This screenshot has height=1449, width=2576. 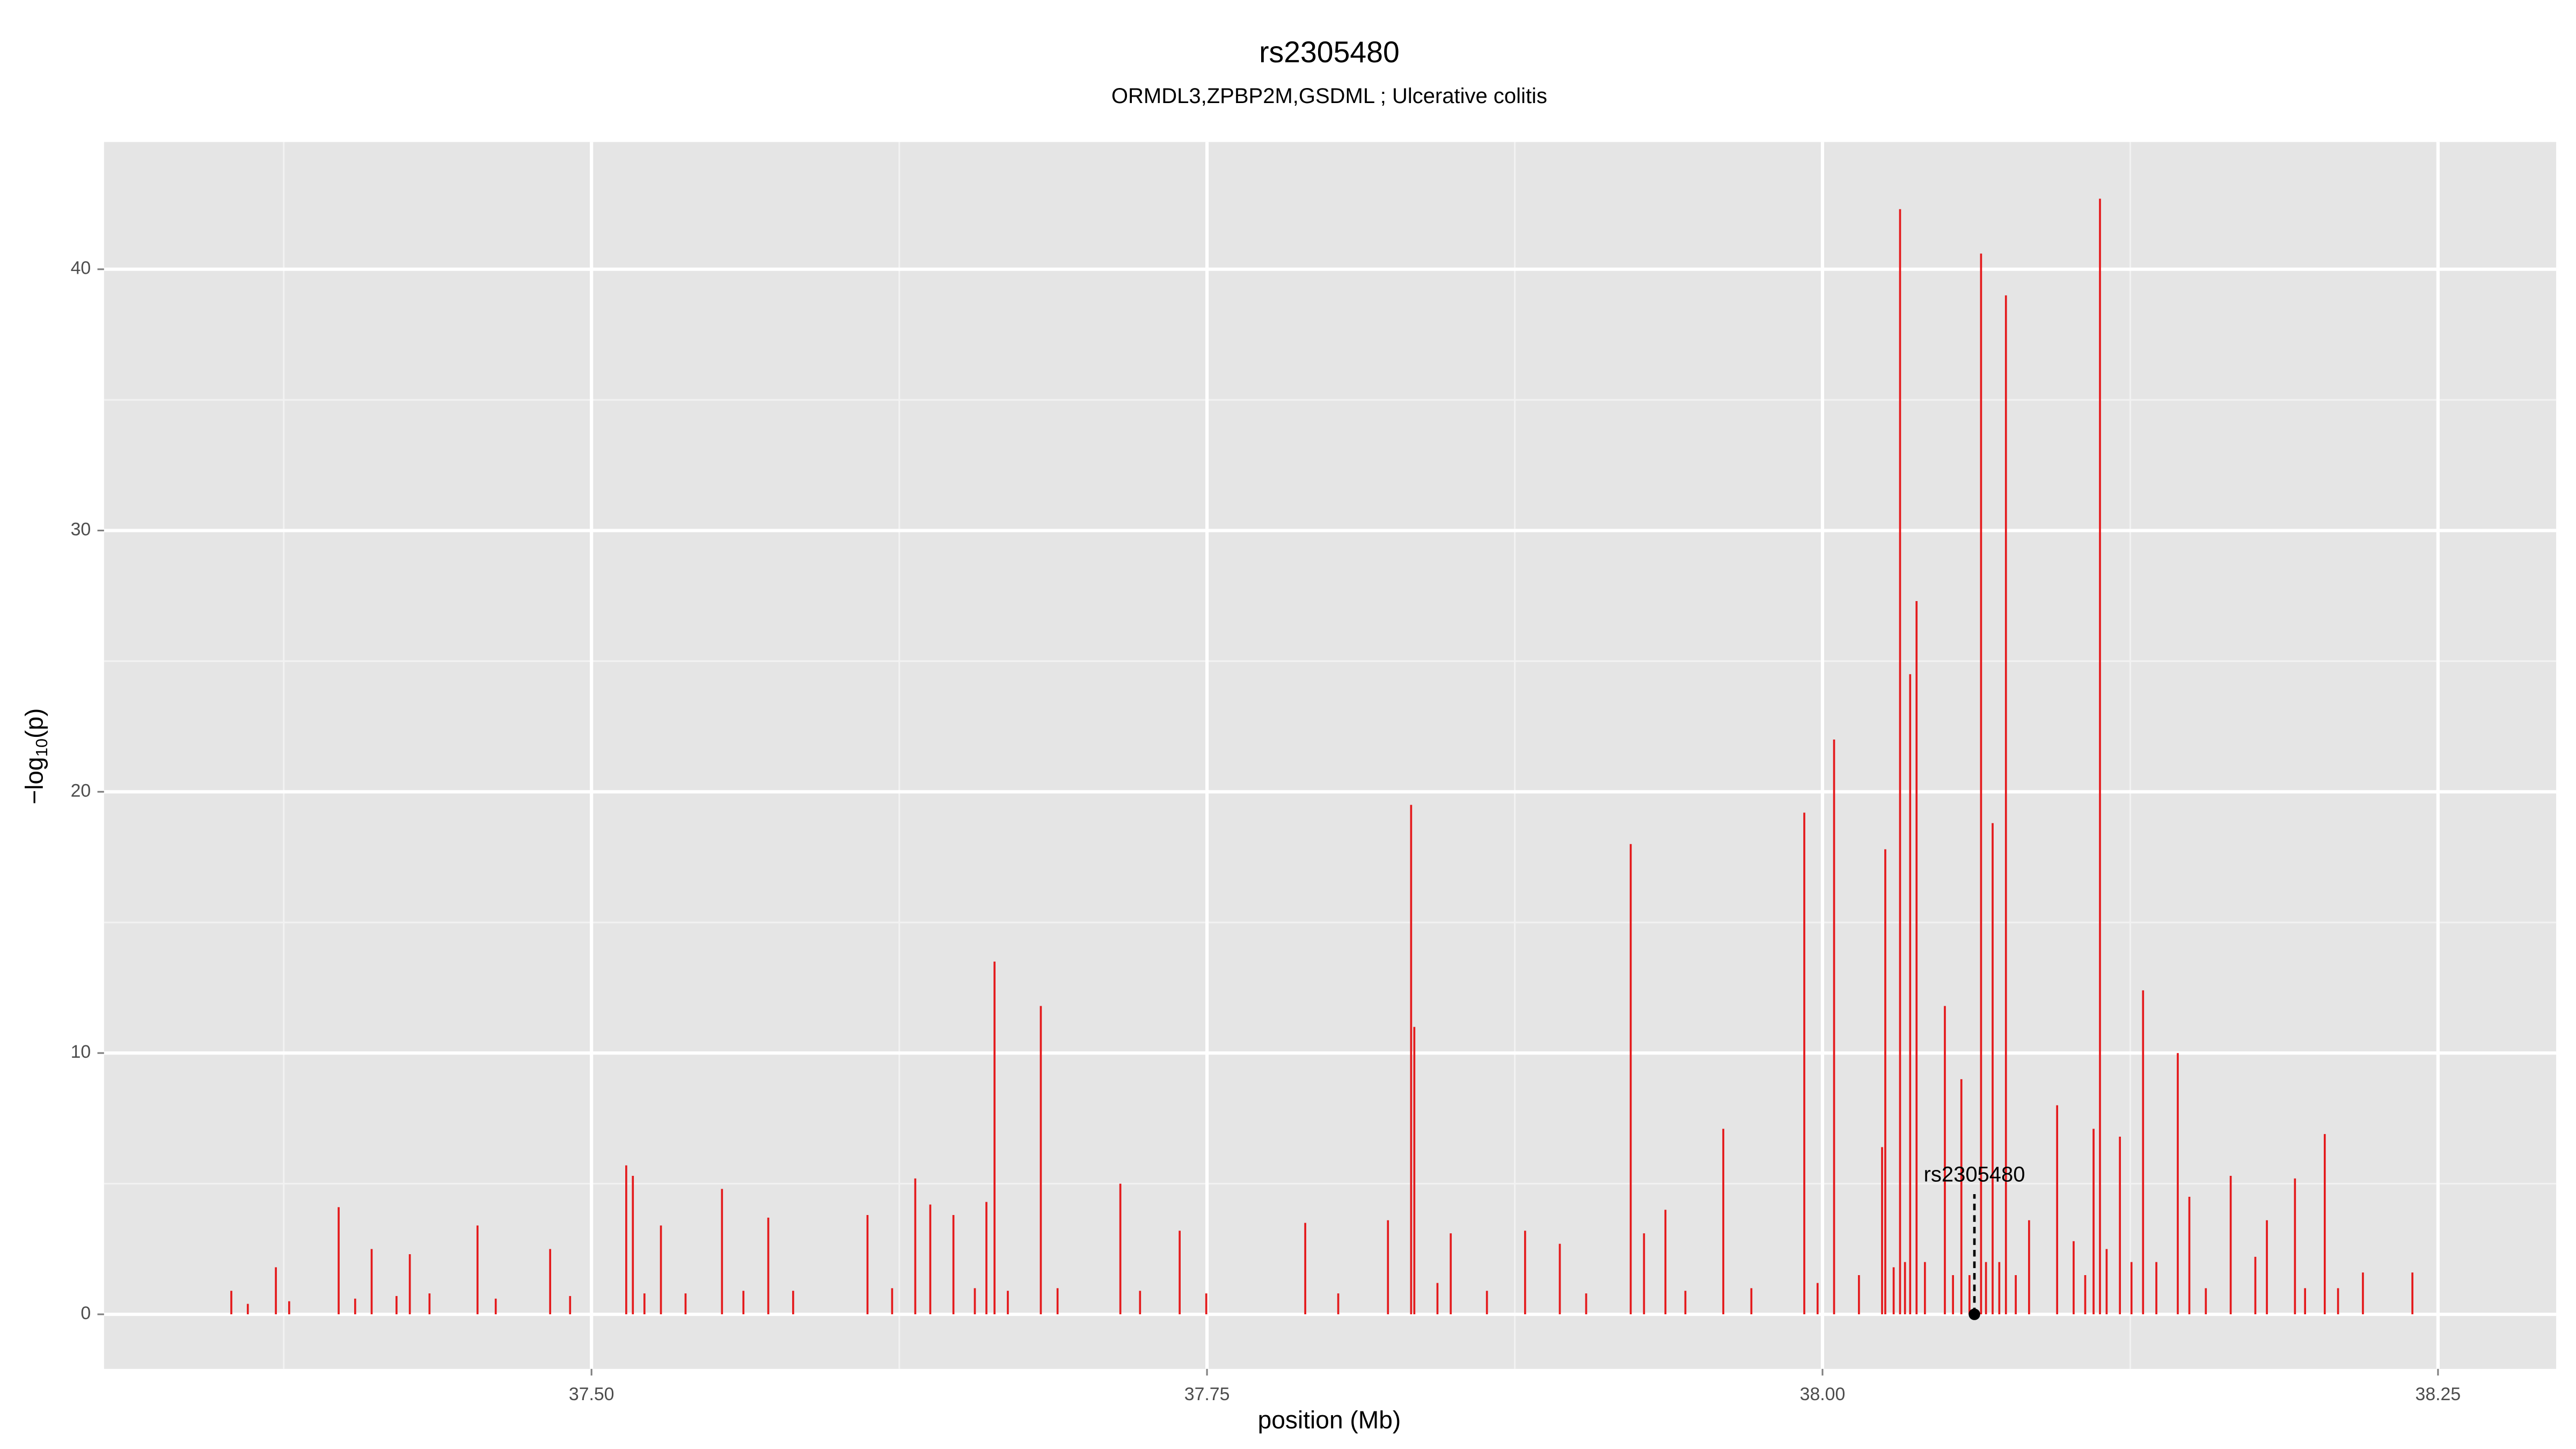 What do you see at coordinates (34, 723) in the screenshot?
I see `y-axis-label-tail: (p)` at bounding box center [34, 723].